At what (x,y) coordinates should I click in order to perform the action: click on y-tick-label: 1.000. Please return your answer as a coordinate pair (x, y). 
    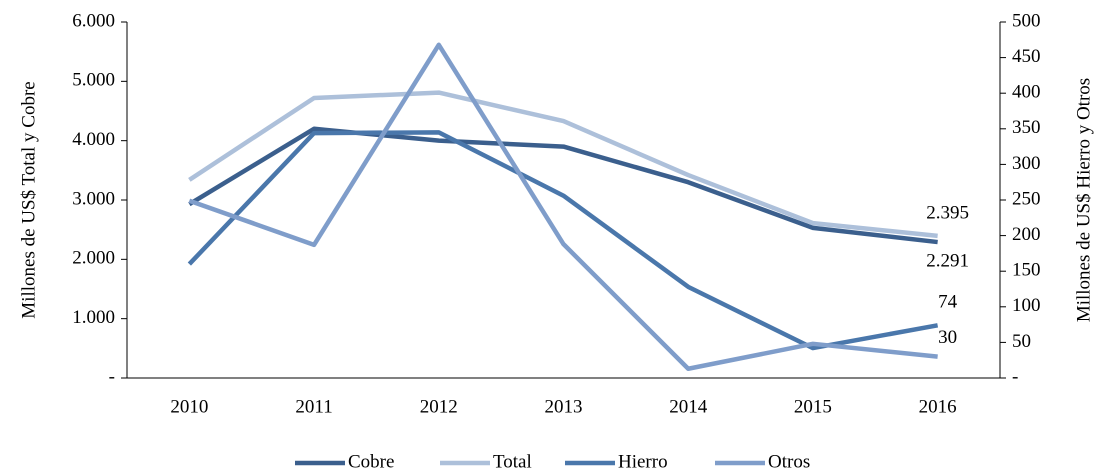
    Looking at the image, I should click on (93, 317).